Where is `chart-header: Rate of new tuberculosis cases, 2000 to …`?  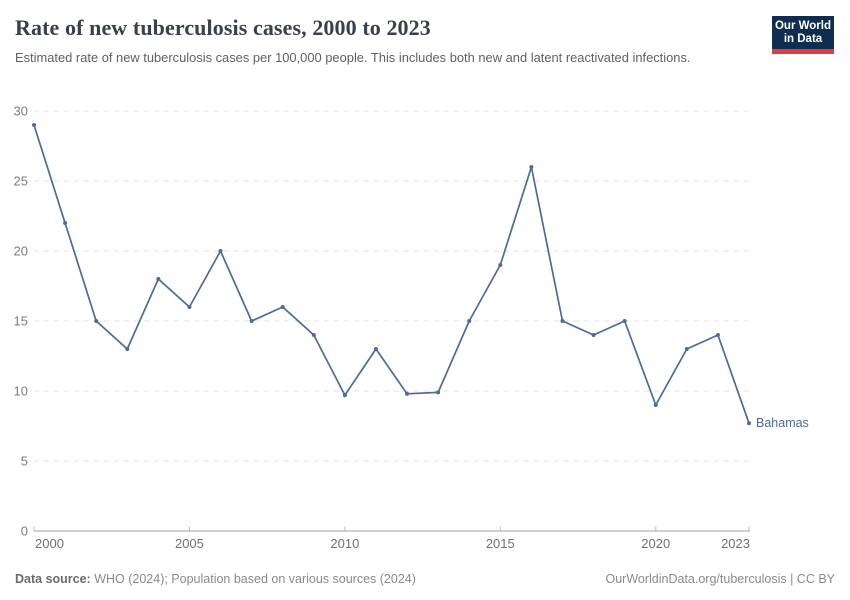 chart-header: Rate of new tuberculosis cases, 2000 to … is located at coordinates (425, 41).